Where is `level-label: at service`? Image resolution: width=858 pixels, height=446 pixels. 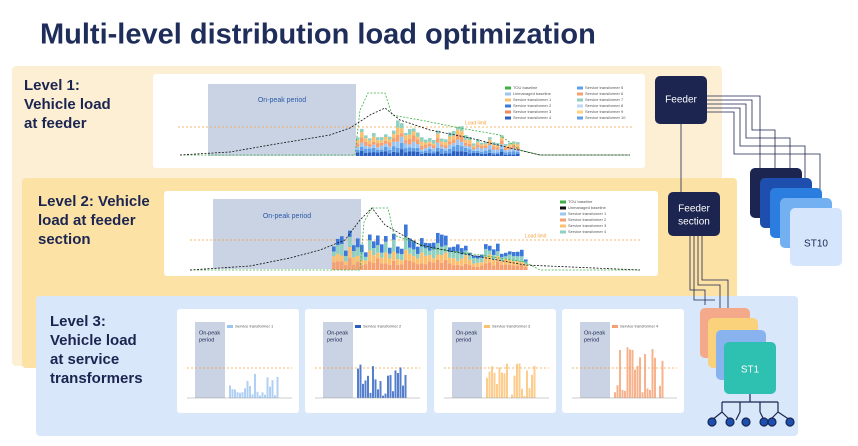 level-label: at service is located at coordinates (84, 359).